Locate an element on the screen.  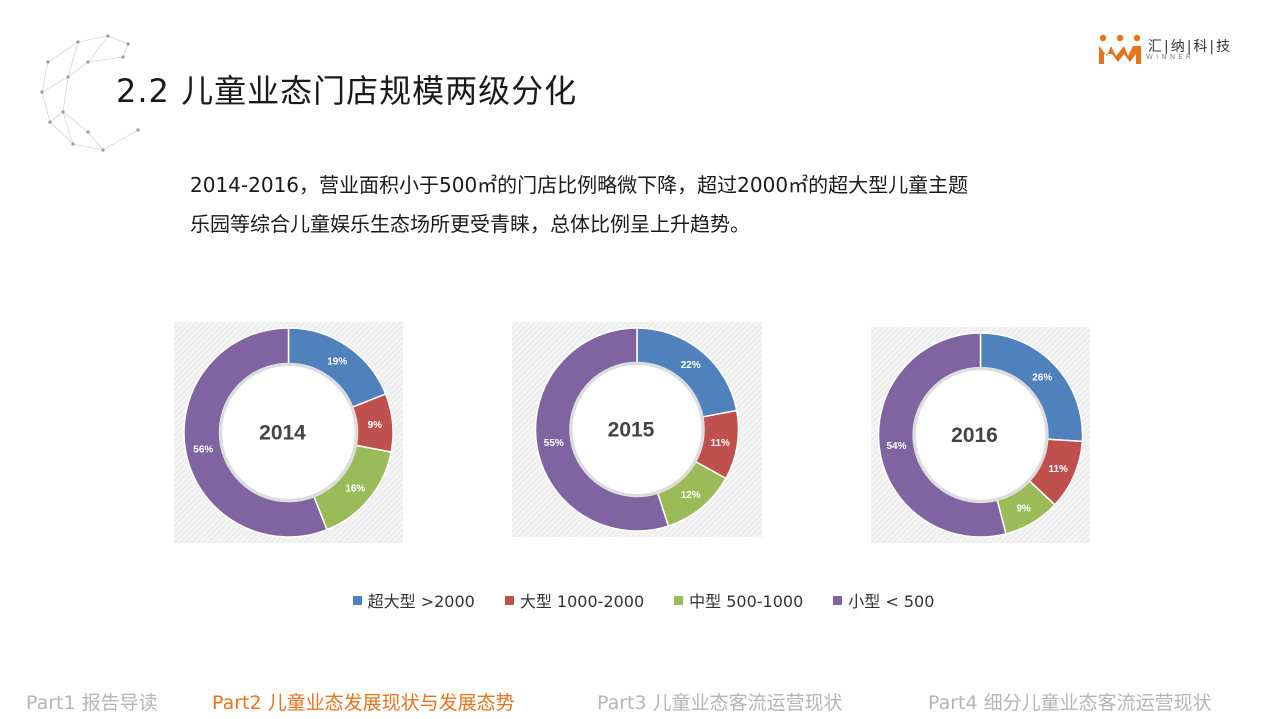
company-logo-icon is located at coordinates (1120, 49).